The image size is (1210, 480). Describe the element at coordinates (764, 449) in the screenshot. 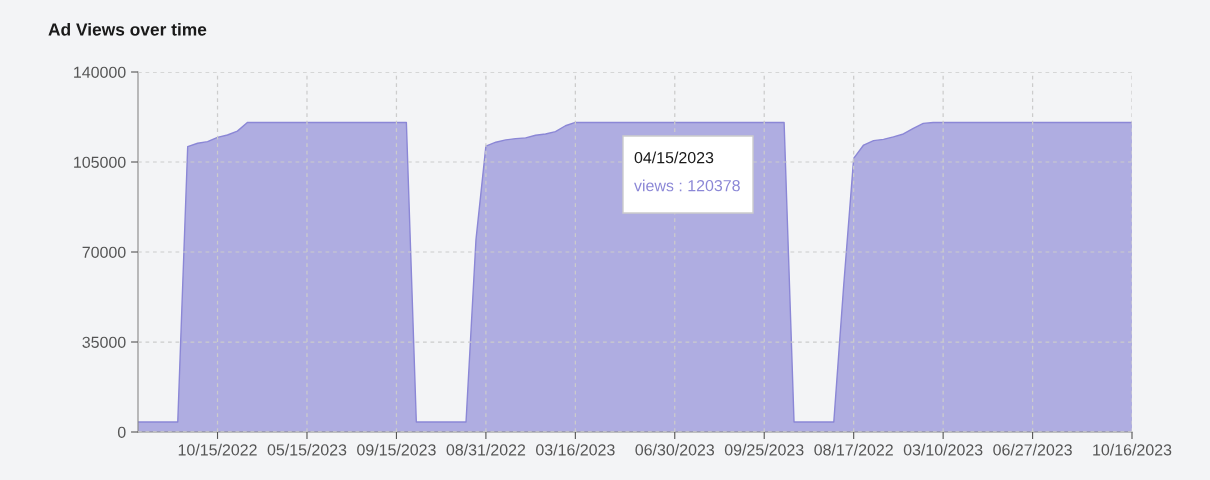

I see `x-tick-label: 09/25/2023` at that location.